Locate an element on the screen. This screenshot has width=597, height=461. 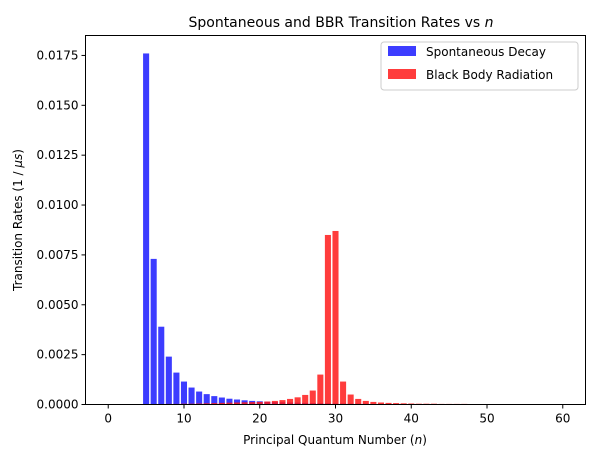
x-tick-label: 50 is located at coordinates (486, 419).